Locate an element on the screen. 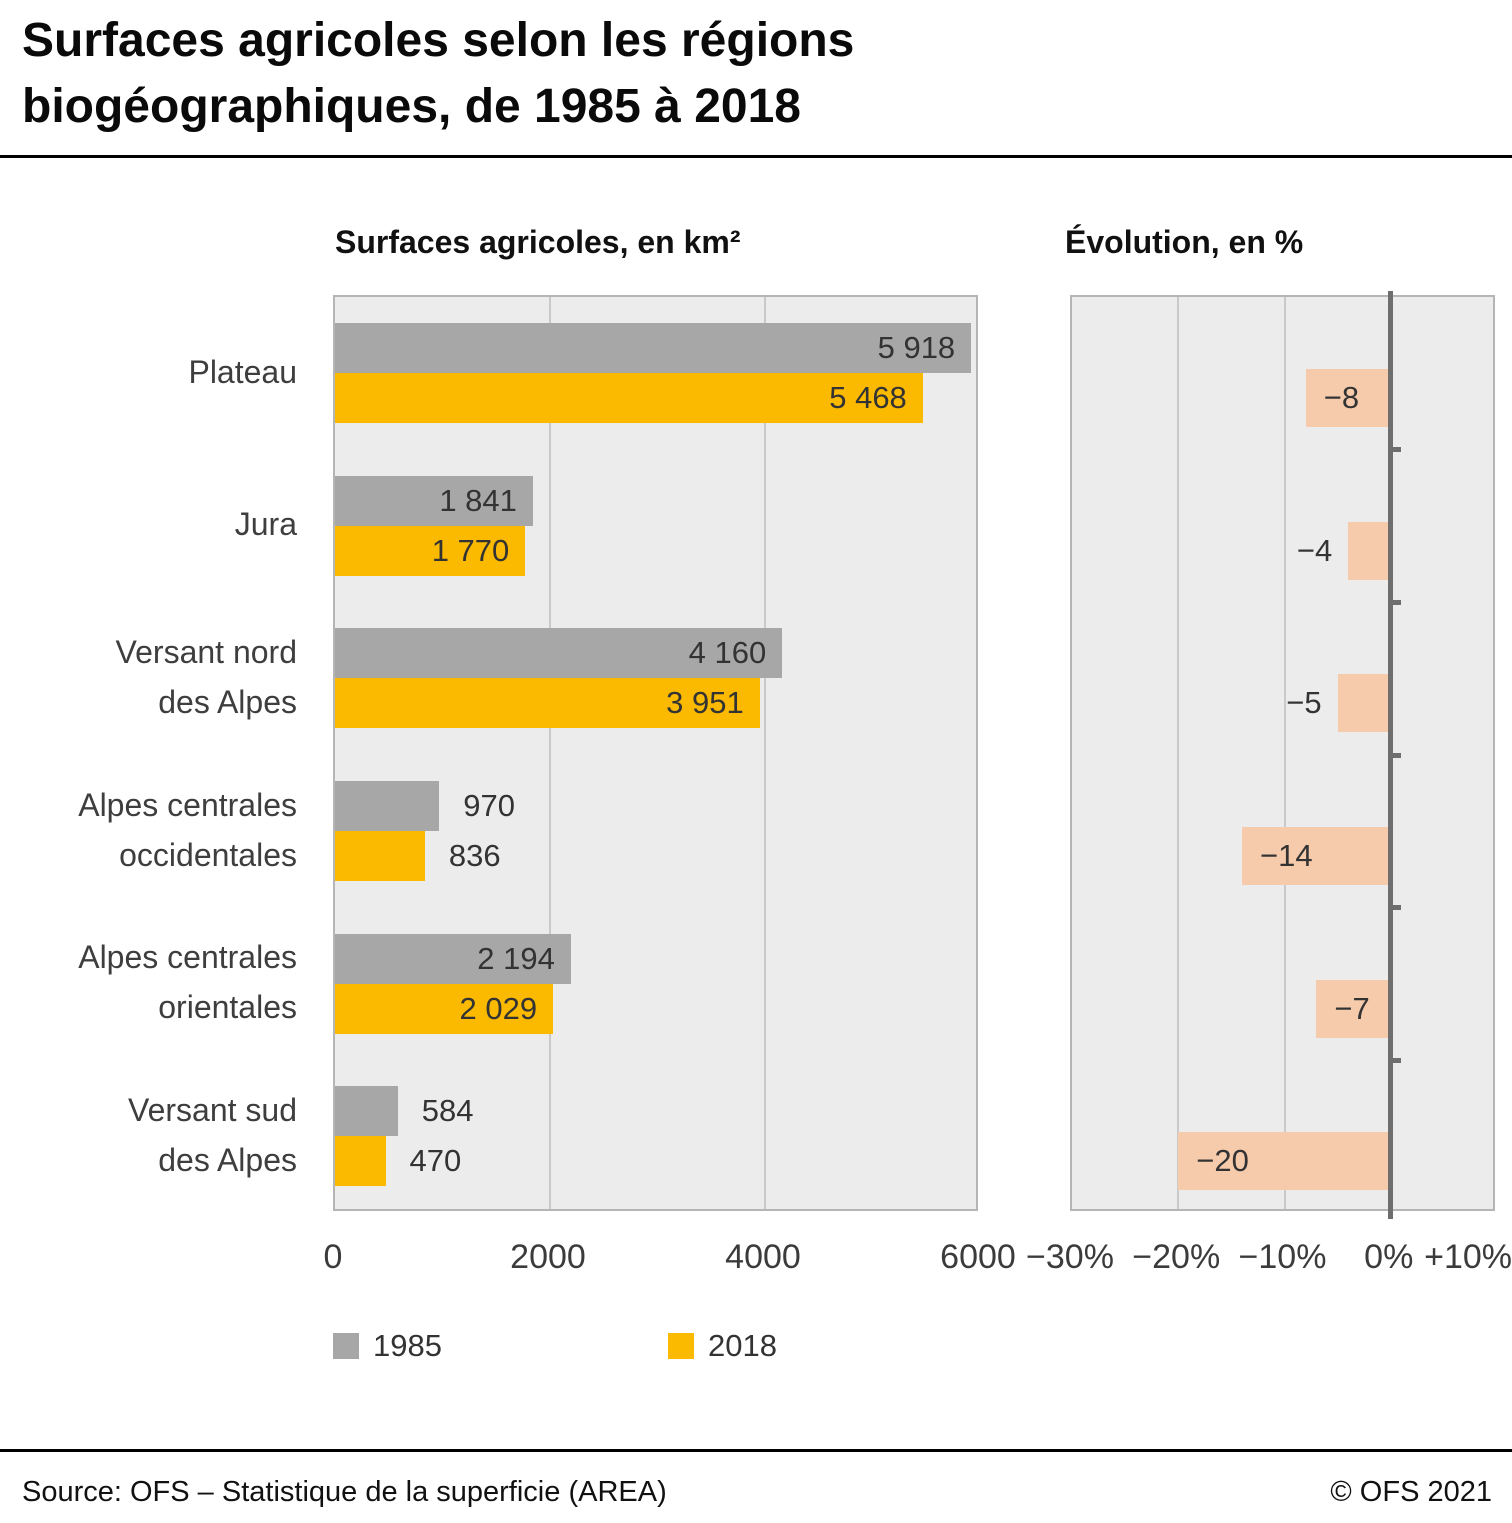 Image resolution: width=1512 pixels, height=1523 pixels. value-label: 584 is located at coordinates (447, 1111).